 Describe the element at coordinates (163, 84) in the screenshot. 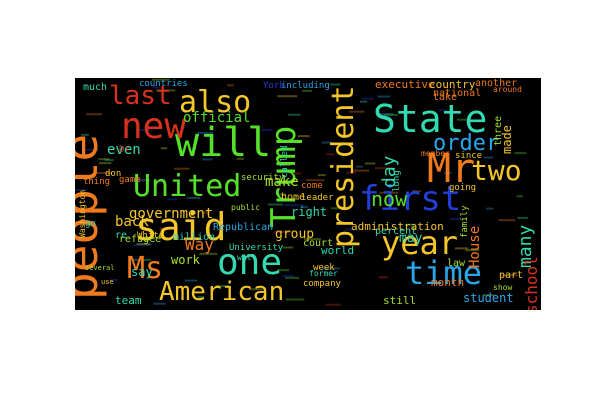

I see `cloud-word: countries` at that location.